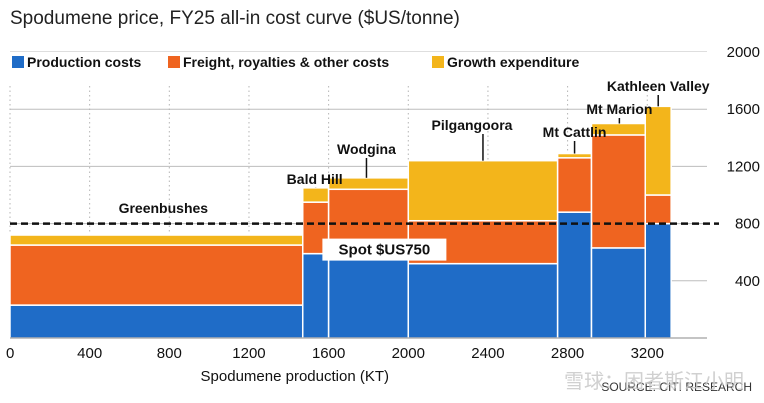  What do you see at coordinates (619, 109) in the screenshot?
I see `bar-label: Mt Marion` at bounding box center [619, 109].